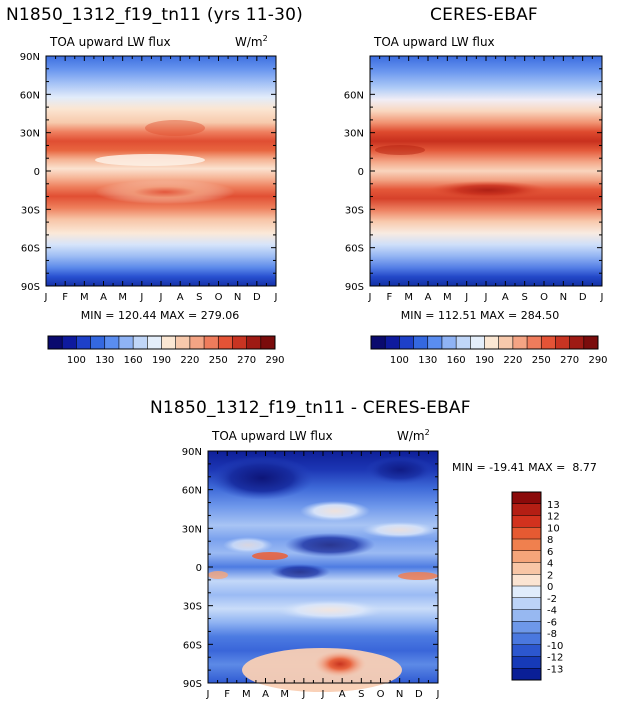 Image resolution: width=630 pixels, height=710 pixels. I want to click on chart3-colorbar-label: 6, so click(550, 552).